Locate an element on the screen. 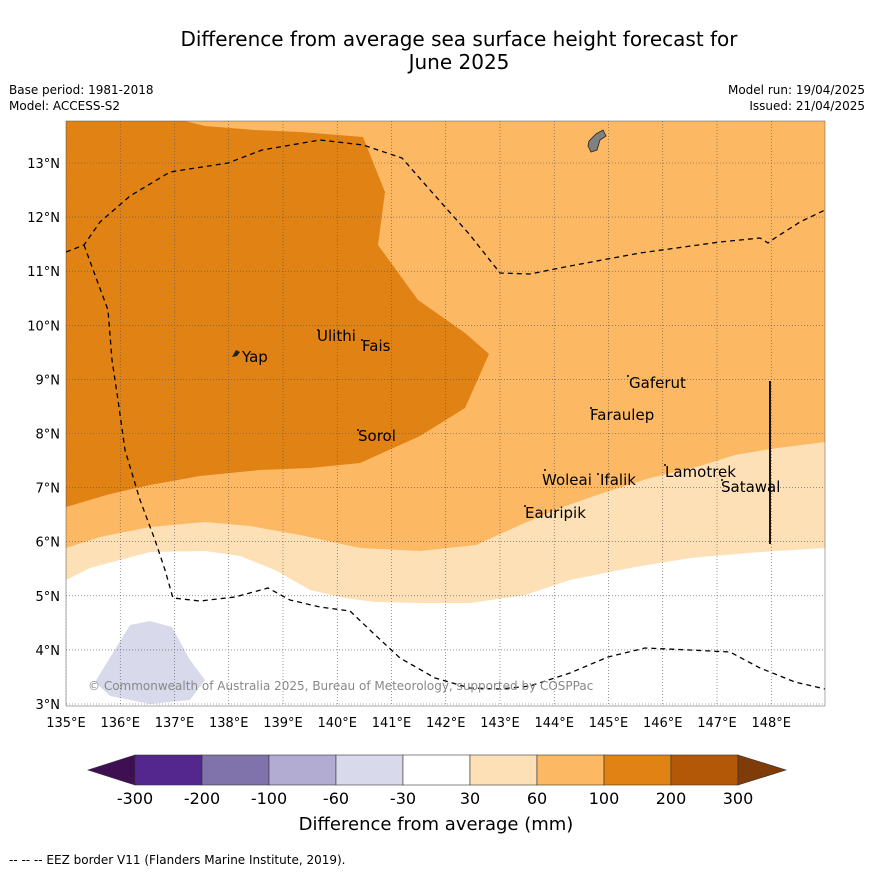 Image resolution: width=873 pixels, height=873 pixels. colorbar: -300 -200 -100 -60 -30 30 60 100 200 300 is located at coordinates (437, 781).